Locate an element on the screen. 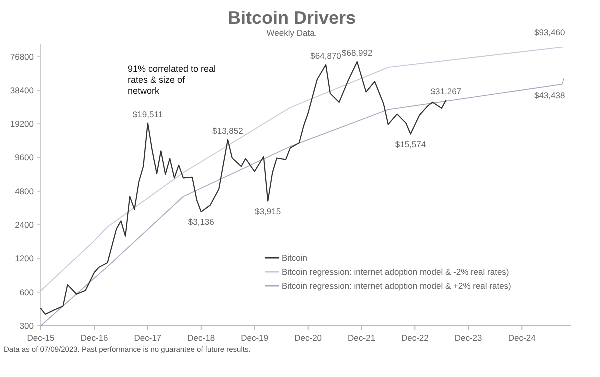 This screenshot has height=377, width=600. x-tick-label: Dec-24 is located at coordinates (522, 338).